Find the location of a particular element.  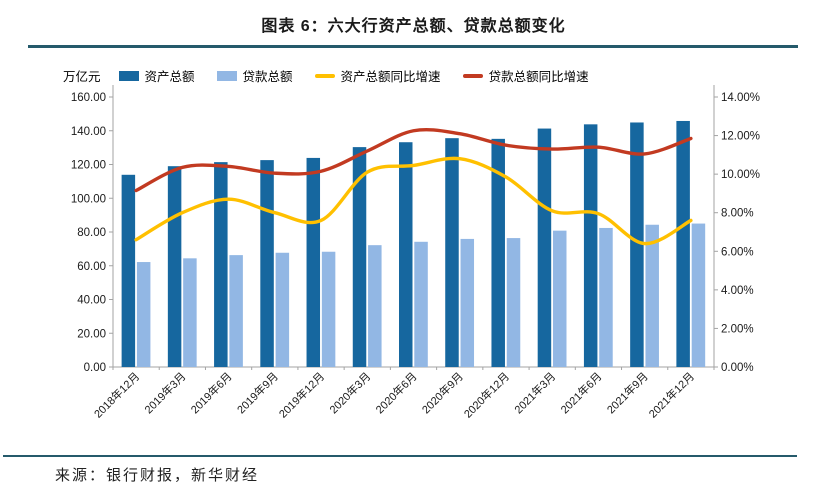

legend-label: 资产总额 is located at coordinates (169, 77).